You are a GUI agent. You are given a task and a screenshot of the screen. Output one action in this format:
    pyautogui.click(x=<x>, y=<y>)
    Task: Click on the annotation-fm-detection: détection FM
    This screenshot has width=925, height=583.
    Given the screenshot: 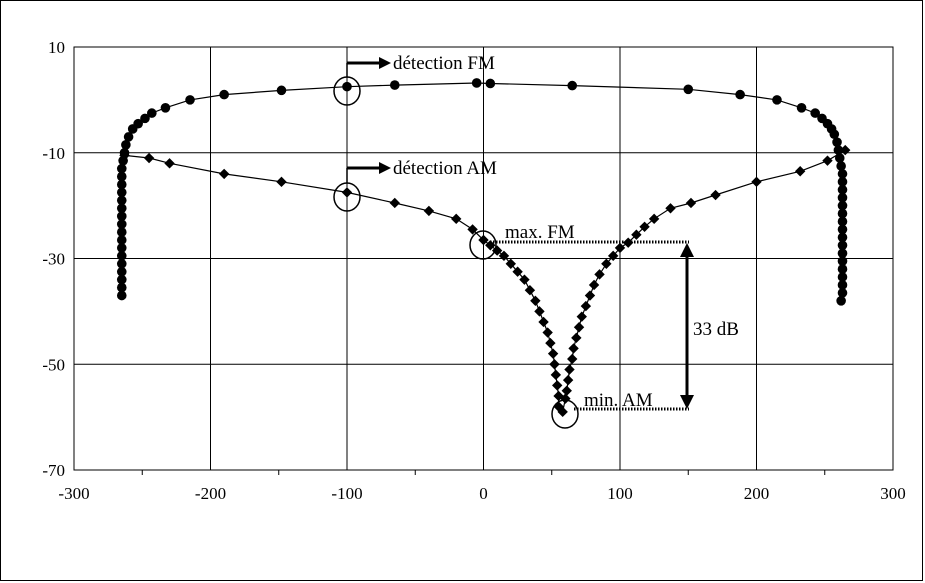 What is the action you would take?
    pyautogui.click(x=444, y=63)
    